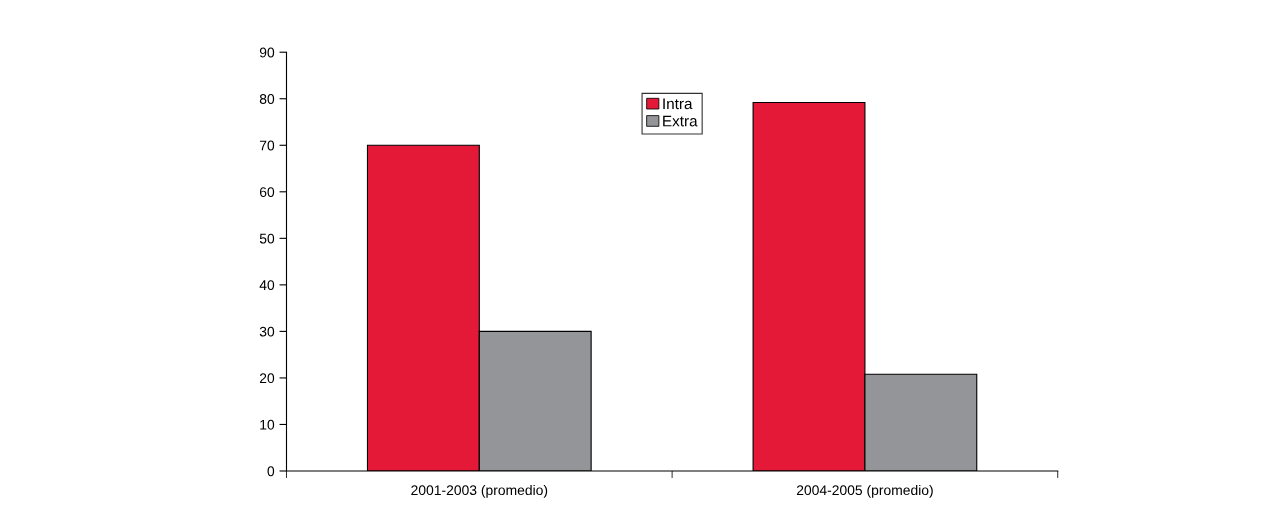 The width and height of the screenshot is (1279, 517). What do you see at coordinates (267, 238) in the screenshot?
I see `y-tick-label: 50` at bounding box center [267, 238].